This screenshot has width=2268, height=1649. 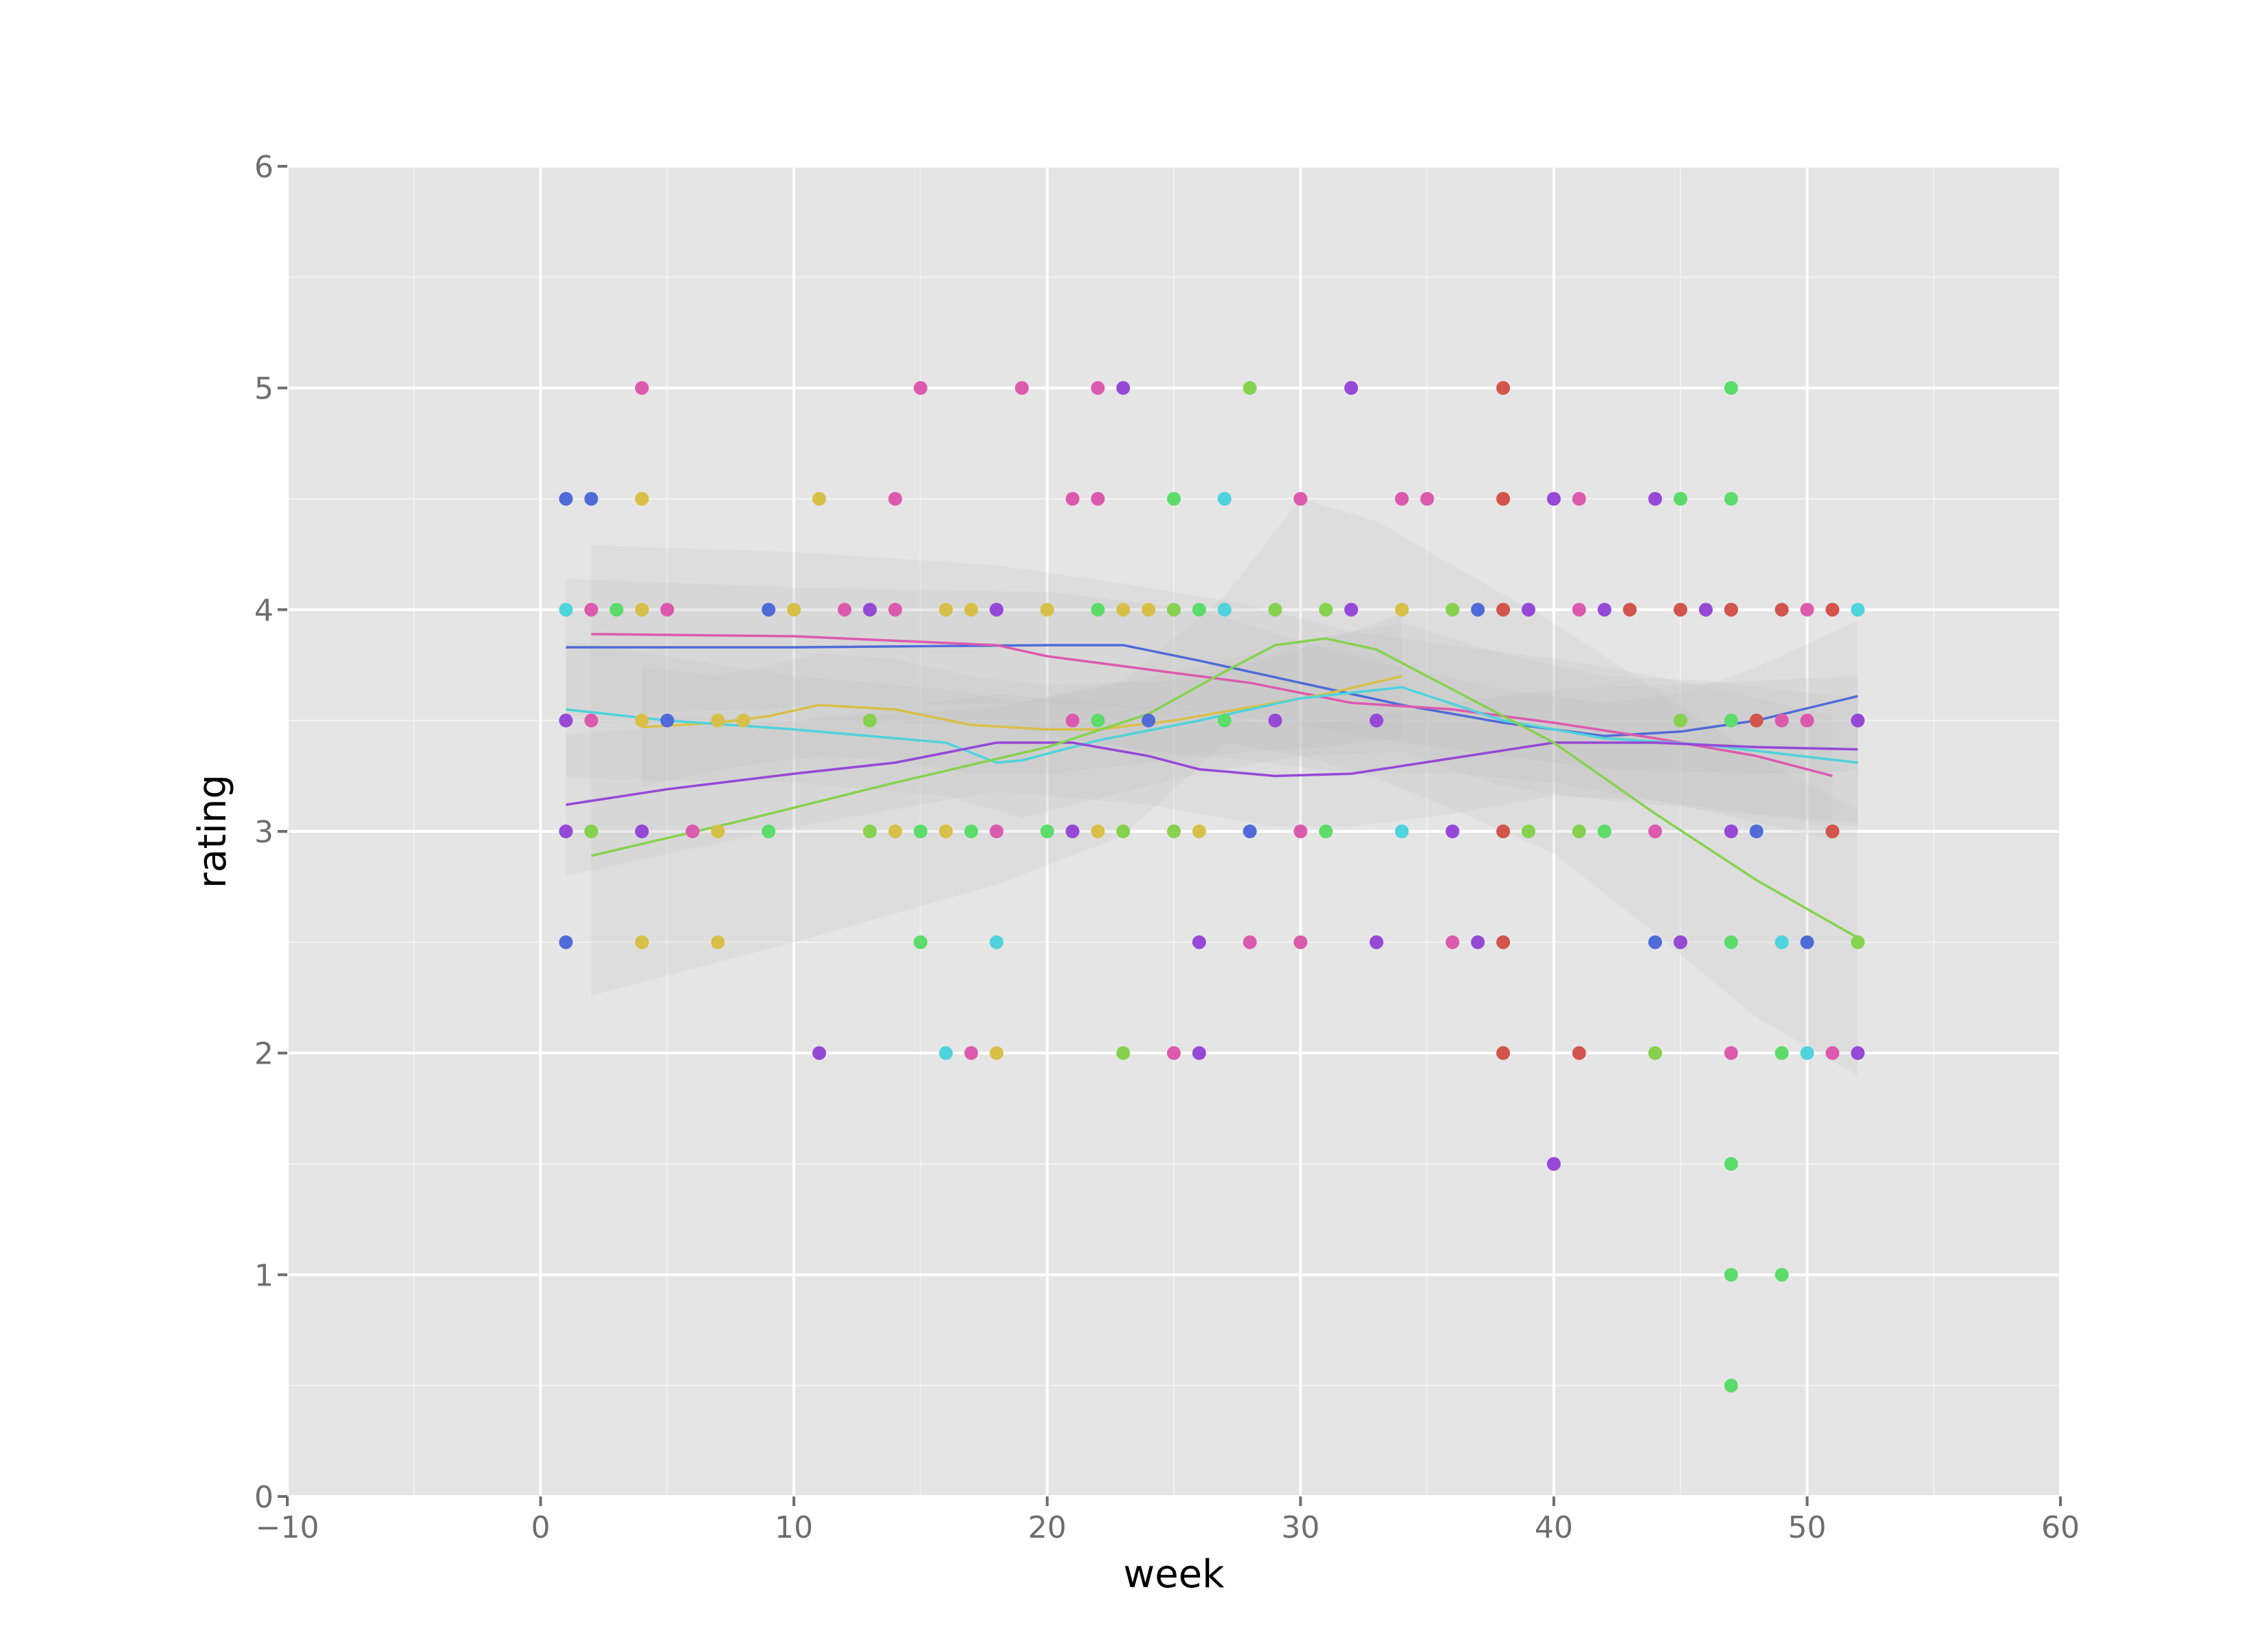 I want to click on y-tick-label: 4, so click(x=264, y=610).